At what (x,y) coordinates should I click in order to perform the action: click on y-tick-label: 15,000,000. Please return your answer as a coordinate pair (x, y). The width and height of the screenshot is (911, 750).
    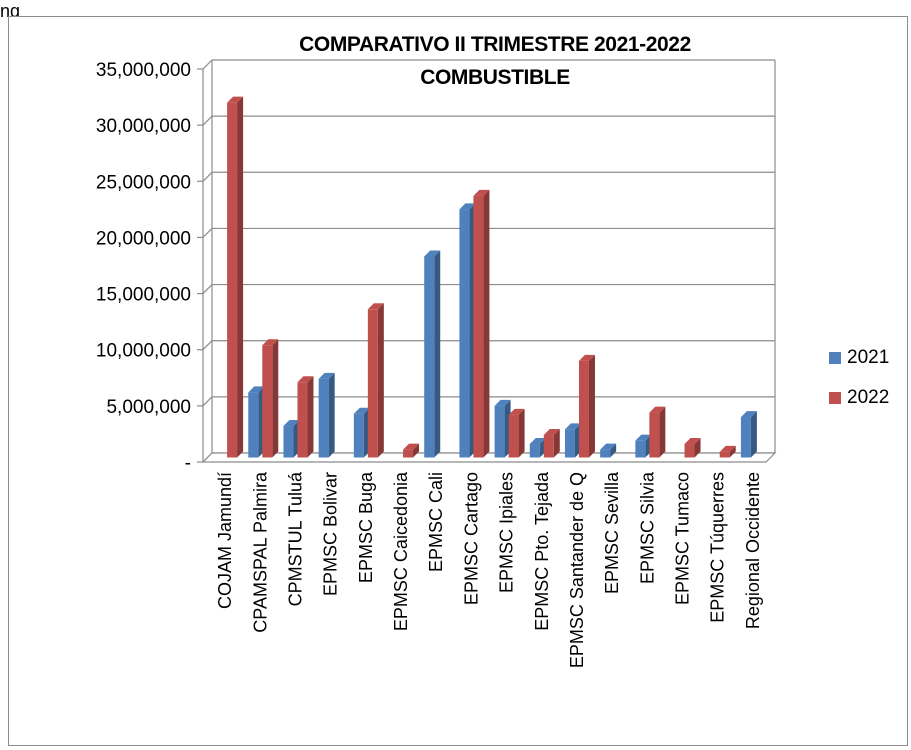
    Looking at the image, I should click on (143, 295).